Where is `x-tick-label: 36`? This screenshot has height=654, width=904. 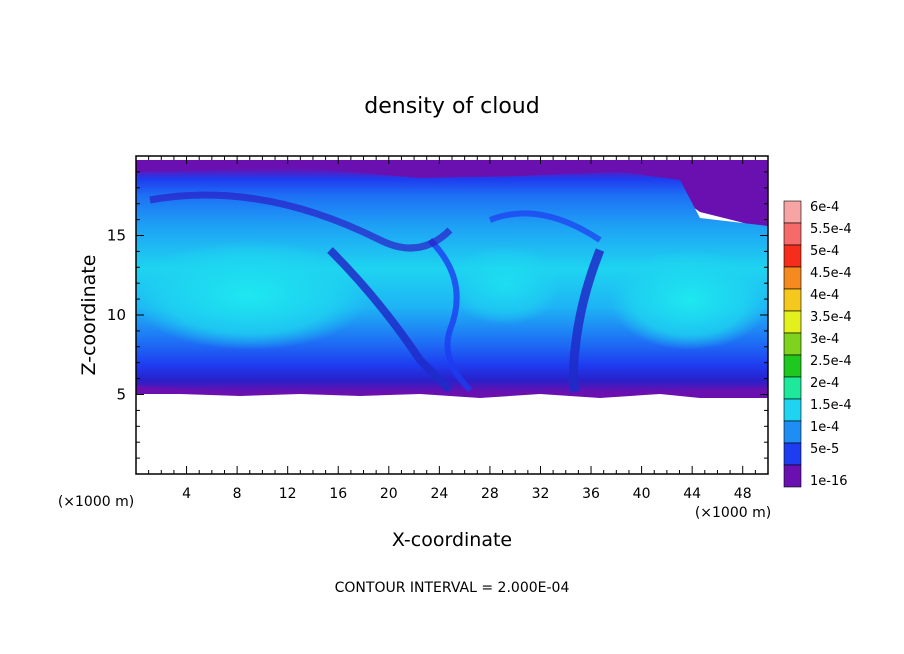
x-tick-label: 36 is located at coordinates (591, 494).